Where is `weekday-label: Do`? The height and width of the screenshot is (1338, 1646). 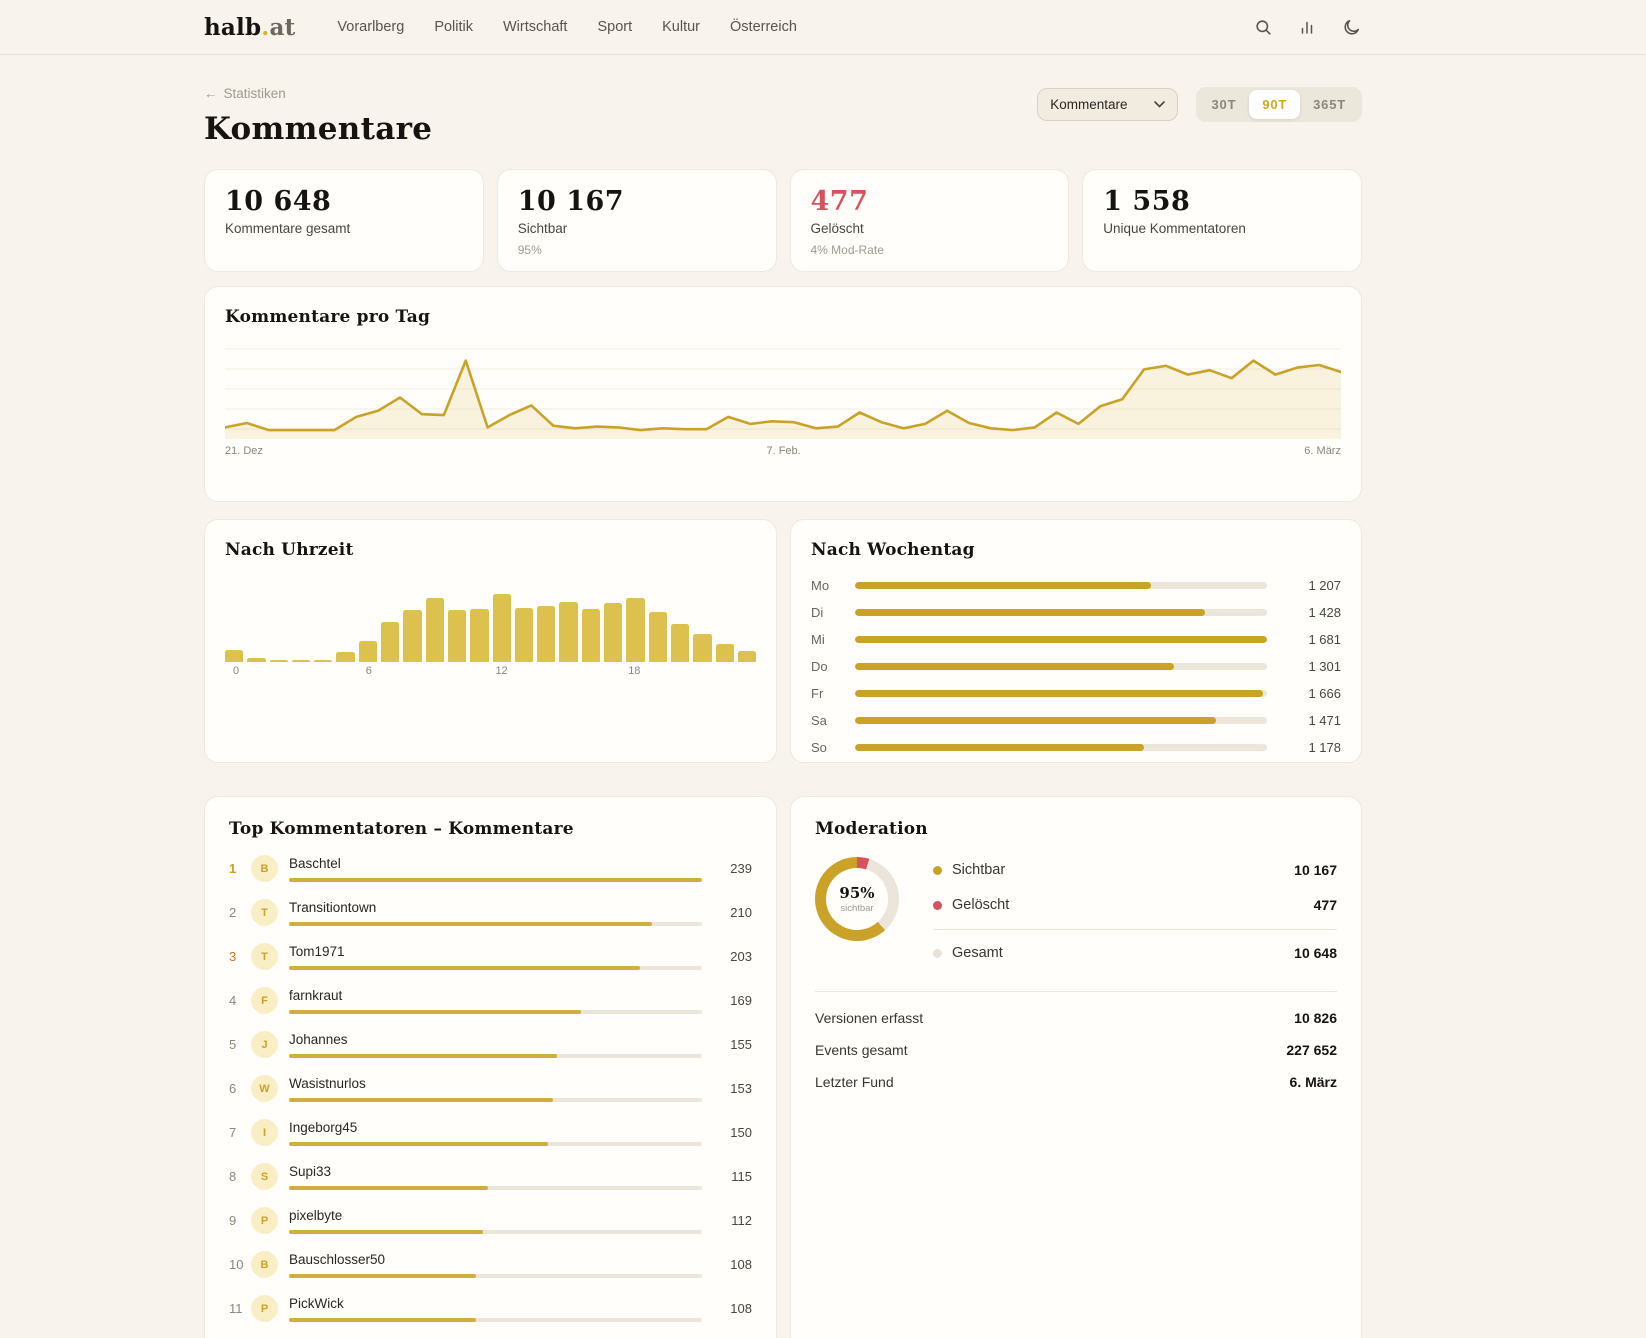 weekday-label: Do is located at coordinates (819, 666).